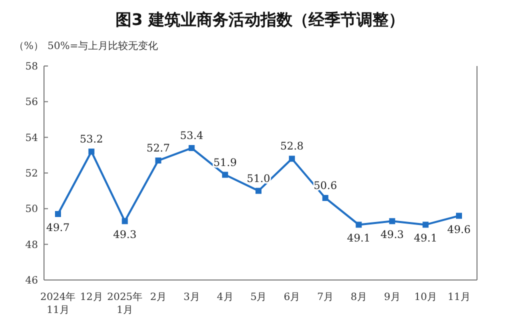  I want to click on x-tick-label: 4月, so click(225, 297).